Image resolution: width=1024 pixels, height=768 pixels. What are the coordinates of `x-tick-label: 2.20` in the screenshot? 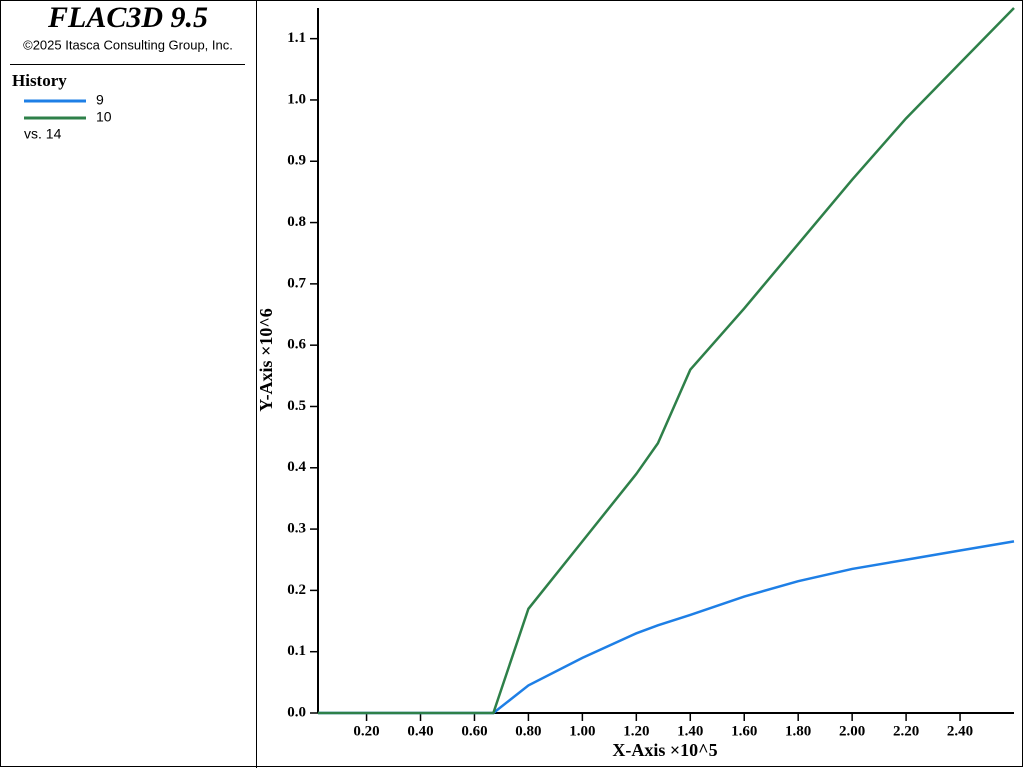 It's located at (906, 731).